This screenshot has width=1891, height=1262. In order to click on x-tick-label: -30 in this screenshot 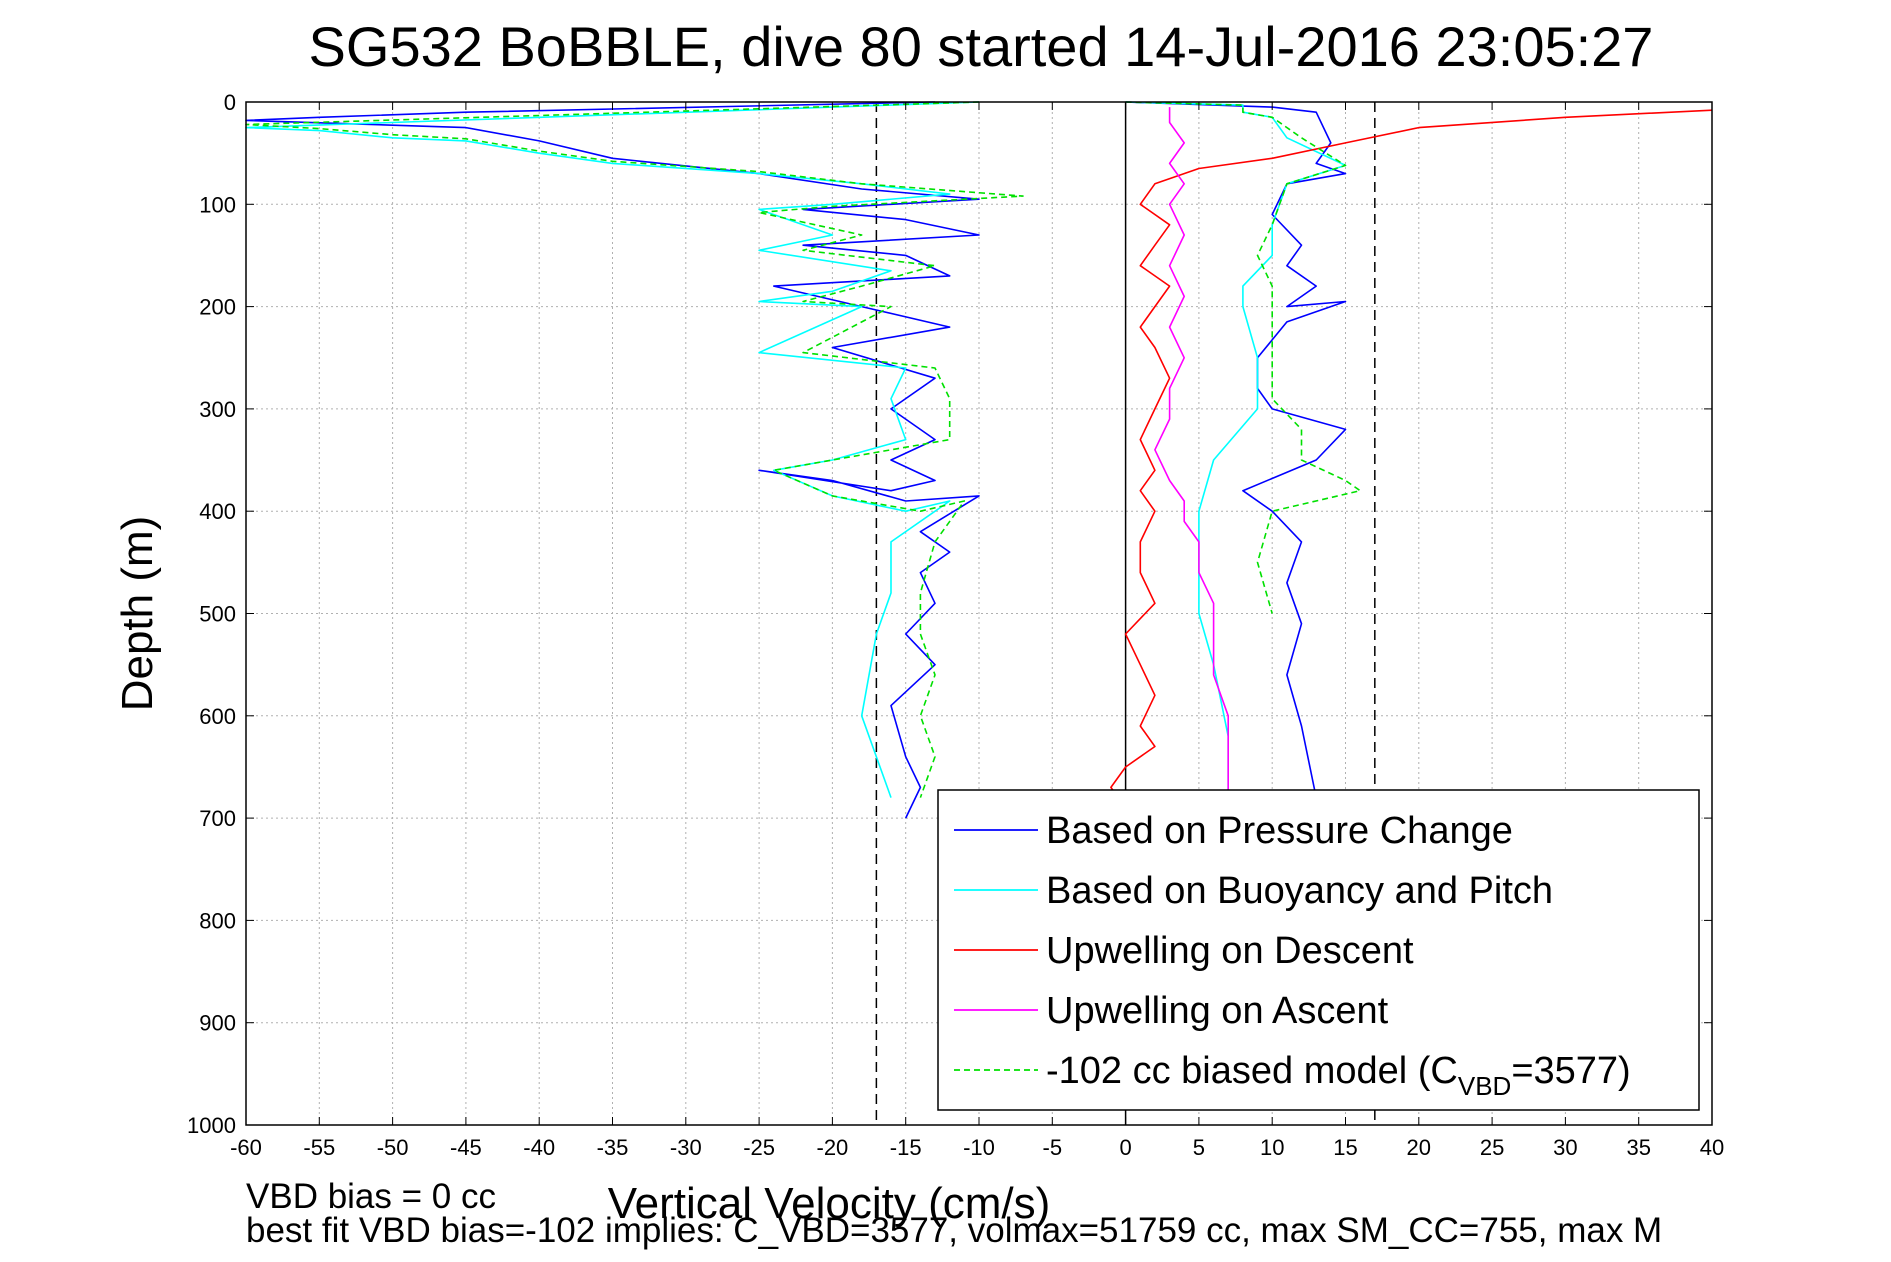, I will do `click(686, 1147)`.